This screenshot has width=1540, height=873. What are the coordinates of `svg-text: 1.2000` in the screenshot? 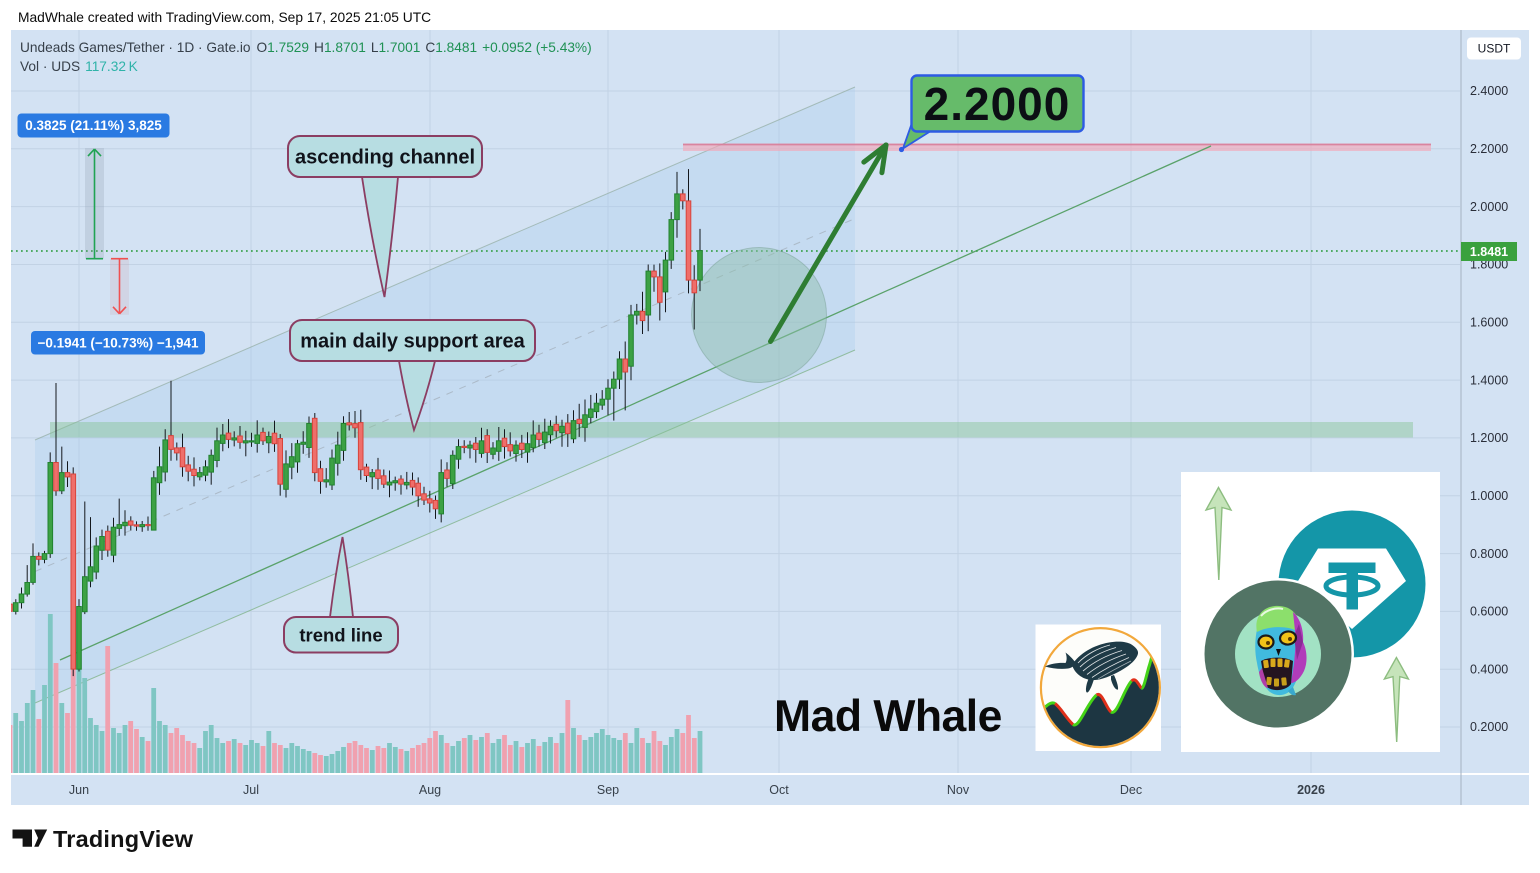 It's located at (1489, 438).